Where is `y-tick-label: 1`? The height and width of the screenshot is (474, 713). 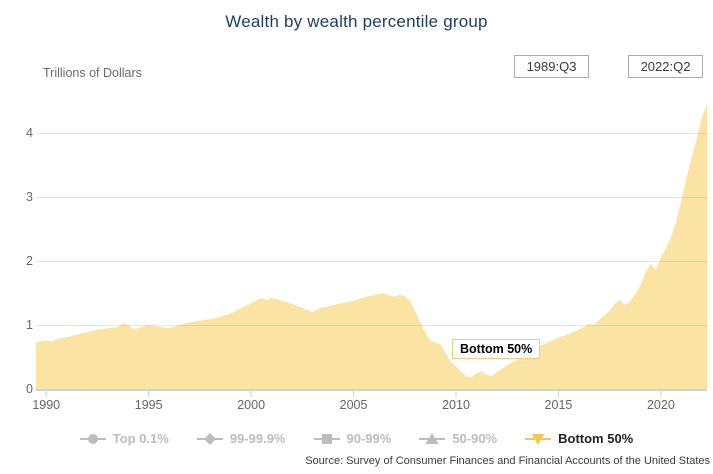
y-tick-label: 1 is located at coordinates (29, 325).